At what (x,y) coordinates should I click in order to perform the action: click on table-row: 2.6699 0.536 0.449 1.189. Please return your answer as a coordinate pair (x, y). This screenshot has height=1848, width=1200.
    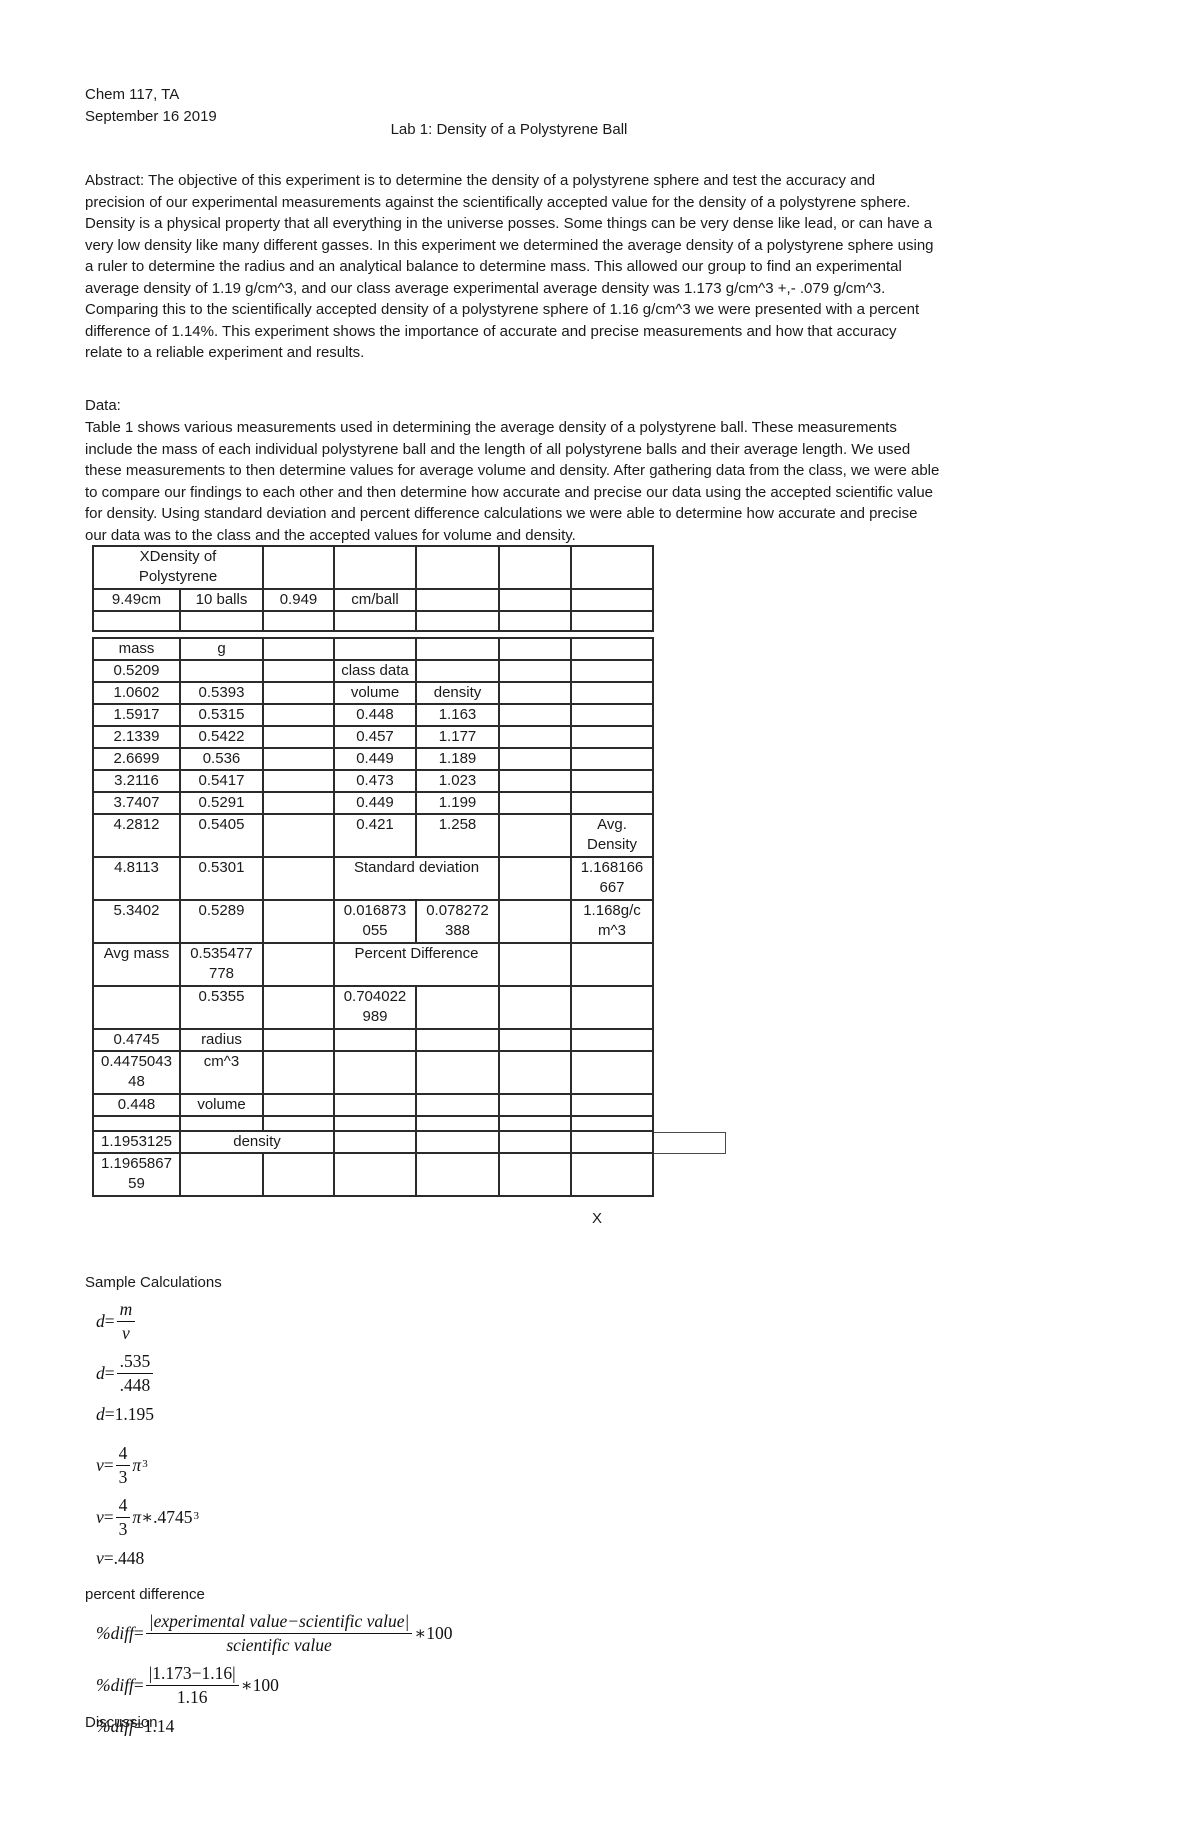
    Looking at the image, I should click on (374, 760).